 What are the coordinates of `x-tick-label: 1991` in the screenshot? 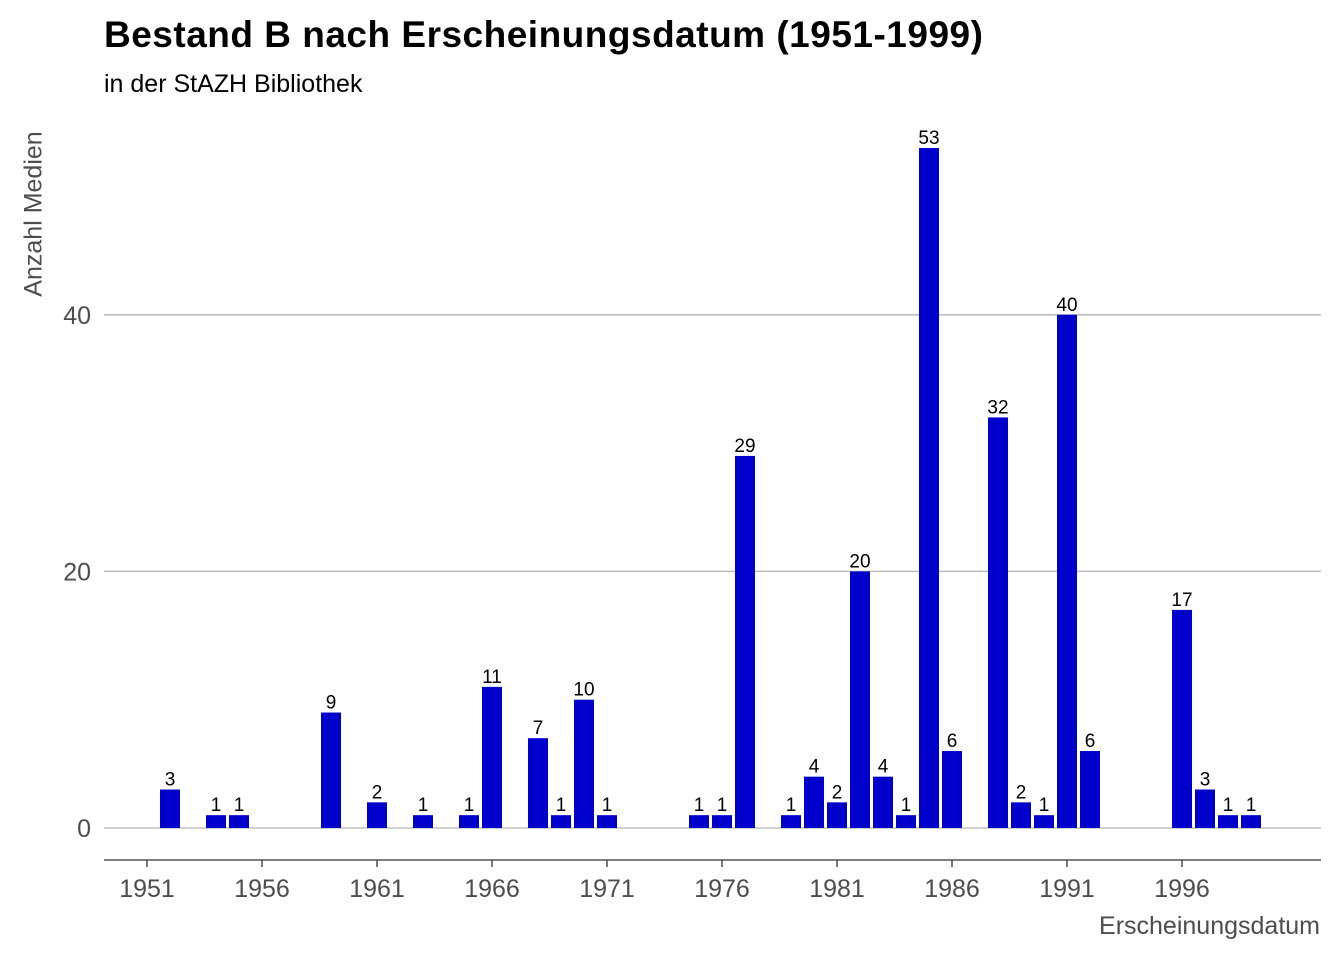 It's located at (1067, 889).